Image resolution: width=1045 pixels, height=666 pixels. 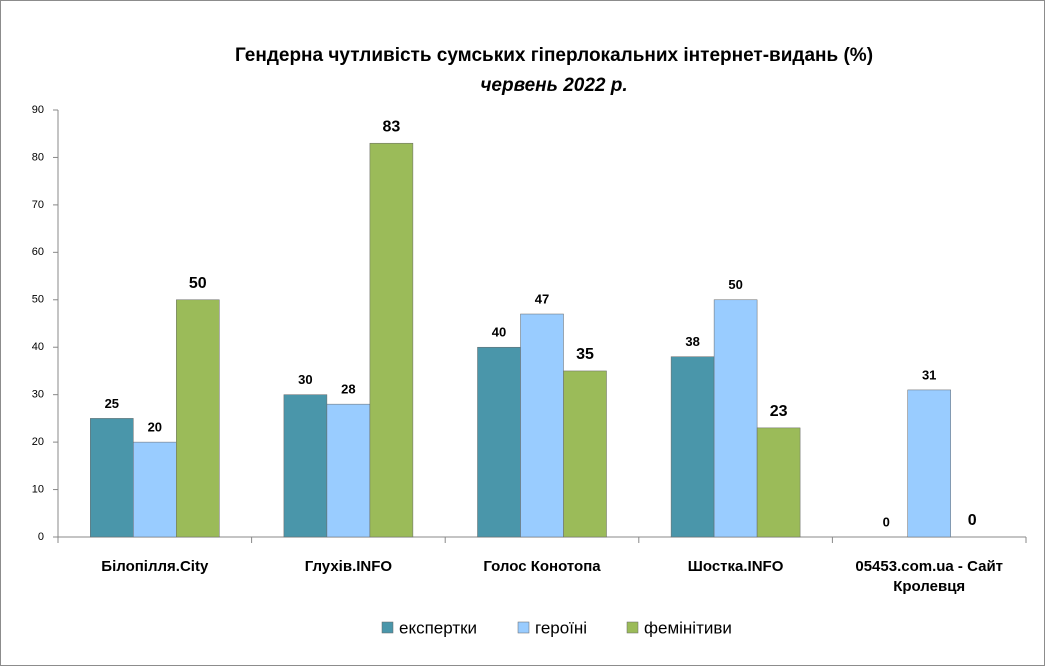 I want to click on y-tick-label: 70, so click(x=38, y=205).